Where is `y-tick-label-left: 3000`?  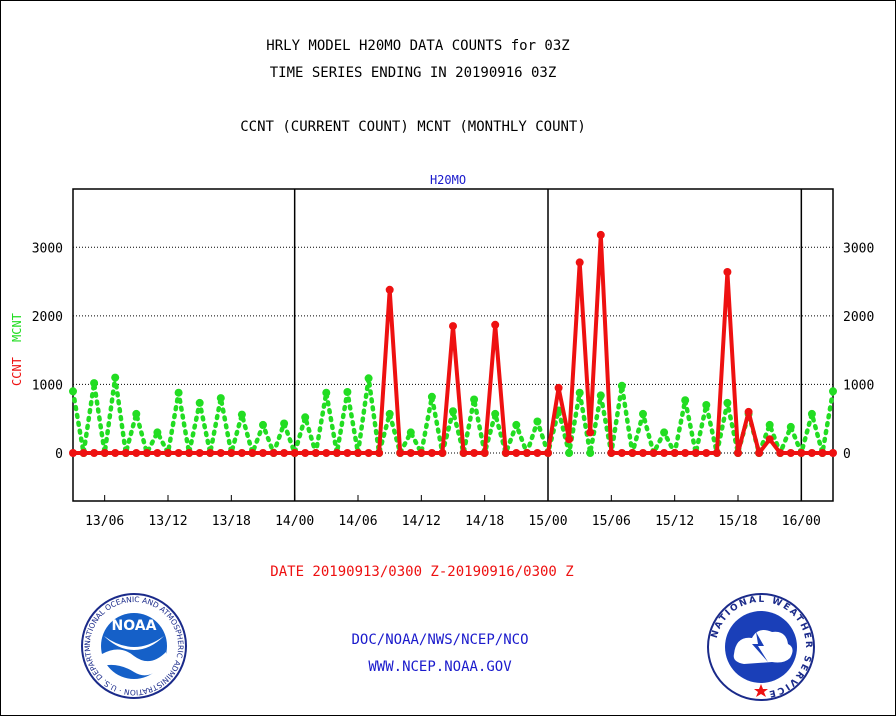
y-tick-label-left: 3000 is located at coordinates (47, 248).